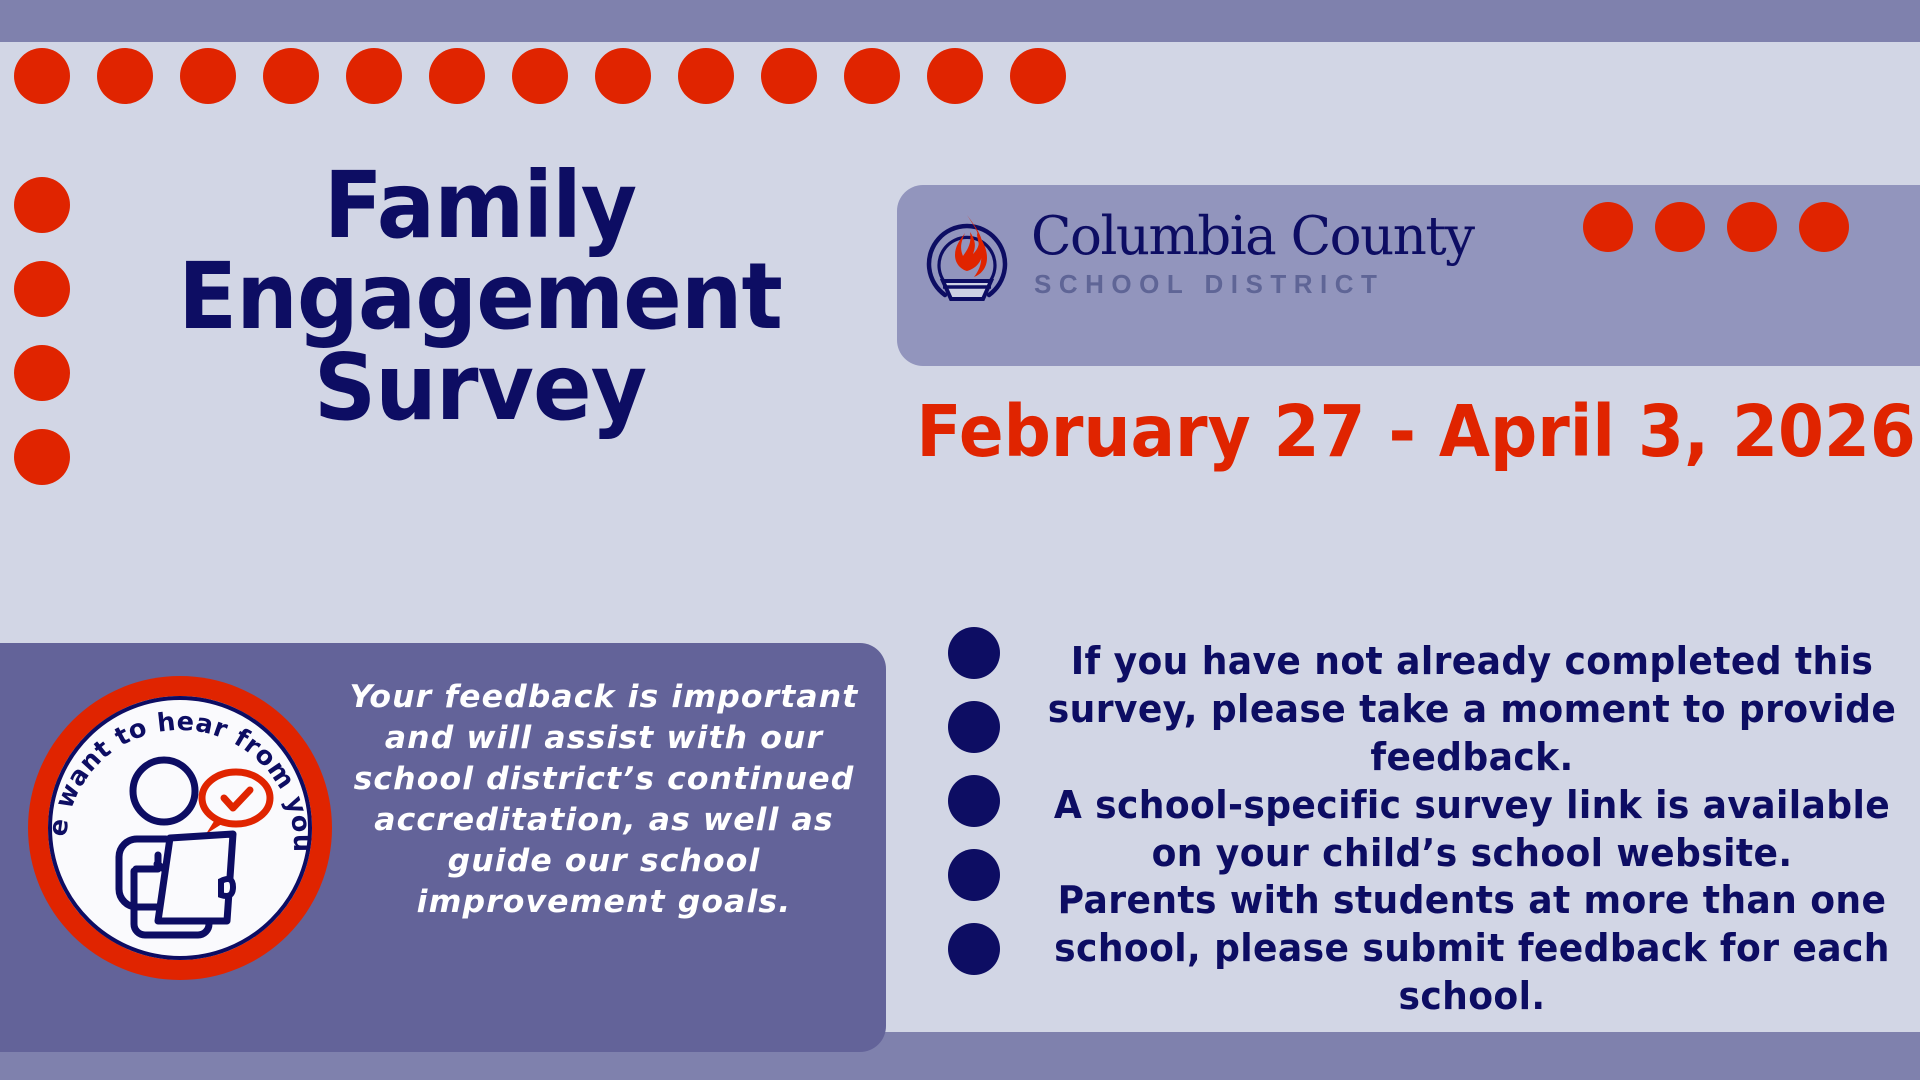 The image size is (1920, 1080). I want to click on district-logo: Columbia County SCHOOL DISTRICT, so click(1198, 255).